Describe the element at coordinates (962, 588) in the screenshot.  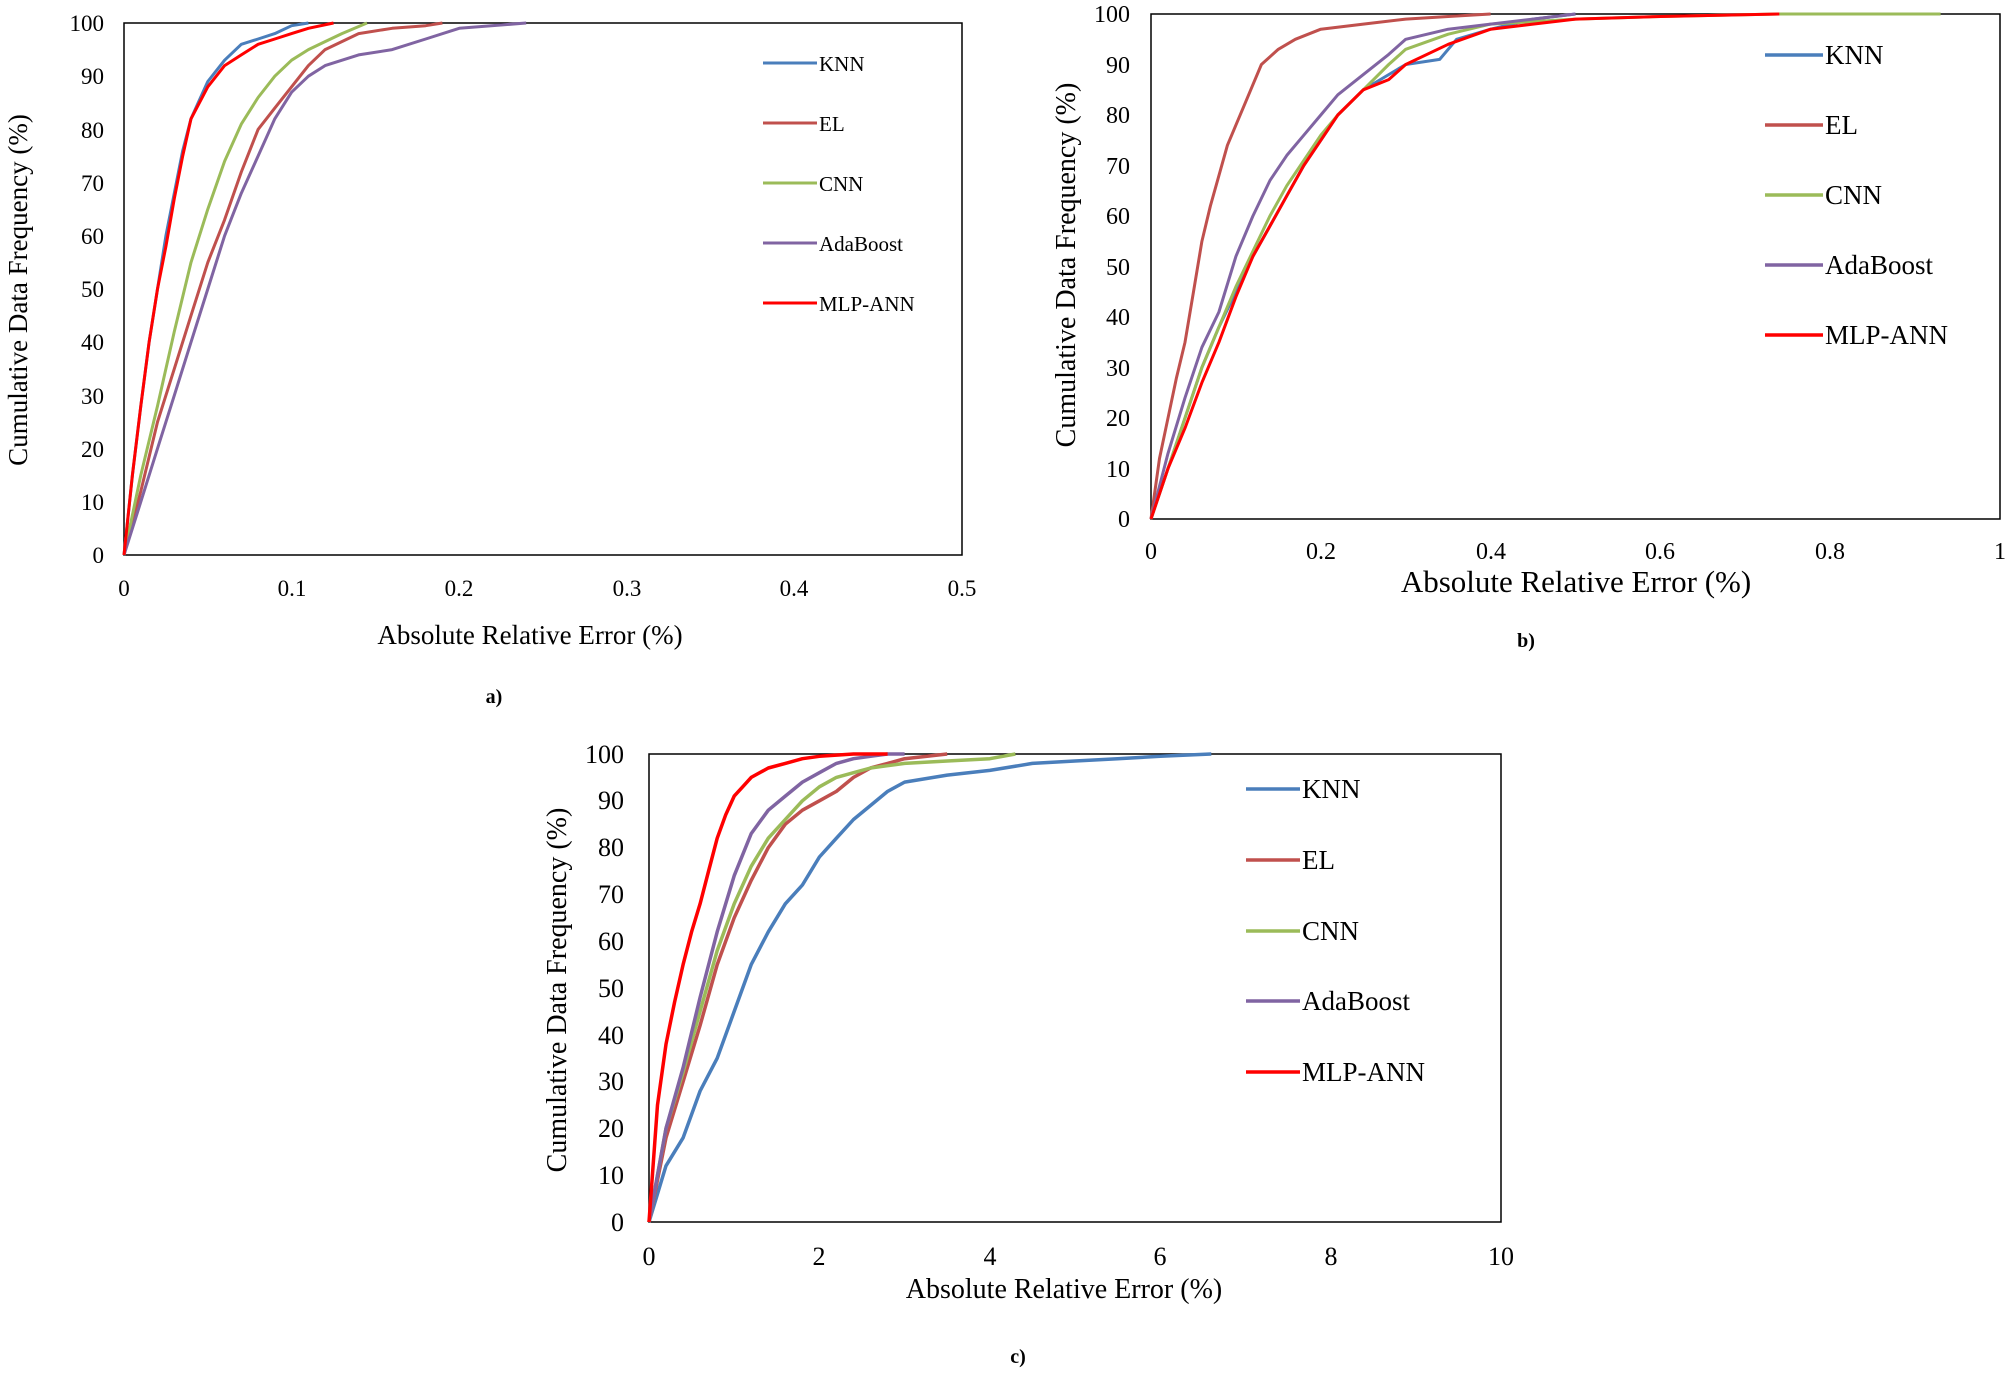
I see `x-tick-label: 0.5` at that location.